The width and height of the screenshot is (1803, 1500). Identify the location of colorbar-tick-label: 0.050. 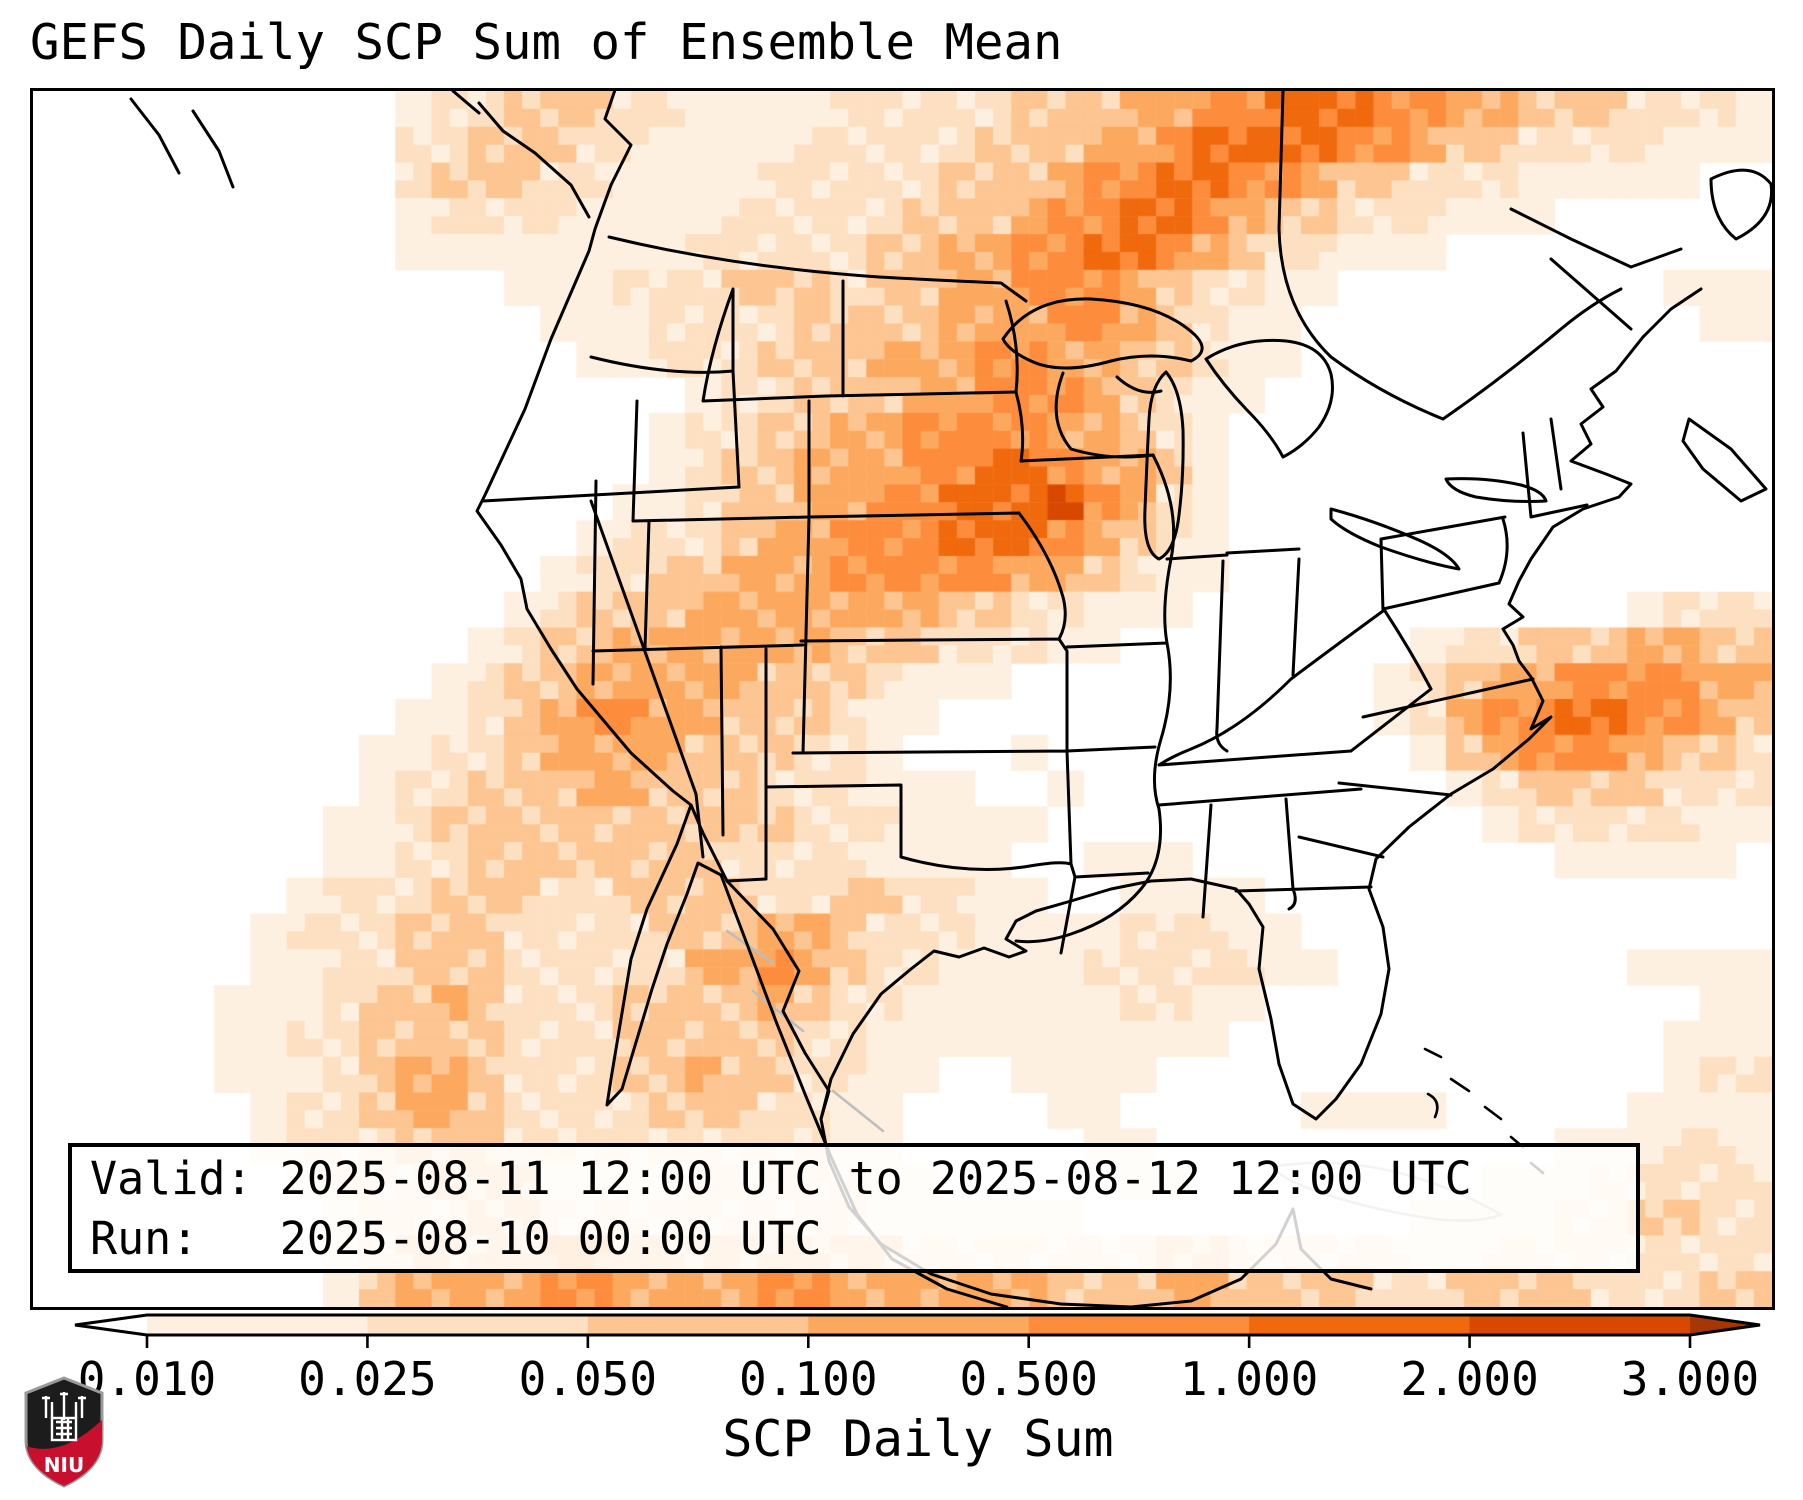
(588, 1379).